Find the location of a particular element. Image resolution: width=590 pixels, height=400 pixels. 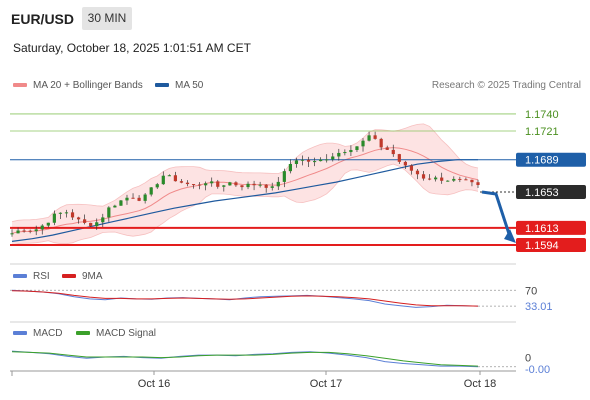

level-tag-1.1613 is located at coordinates (551, 227).